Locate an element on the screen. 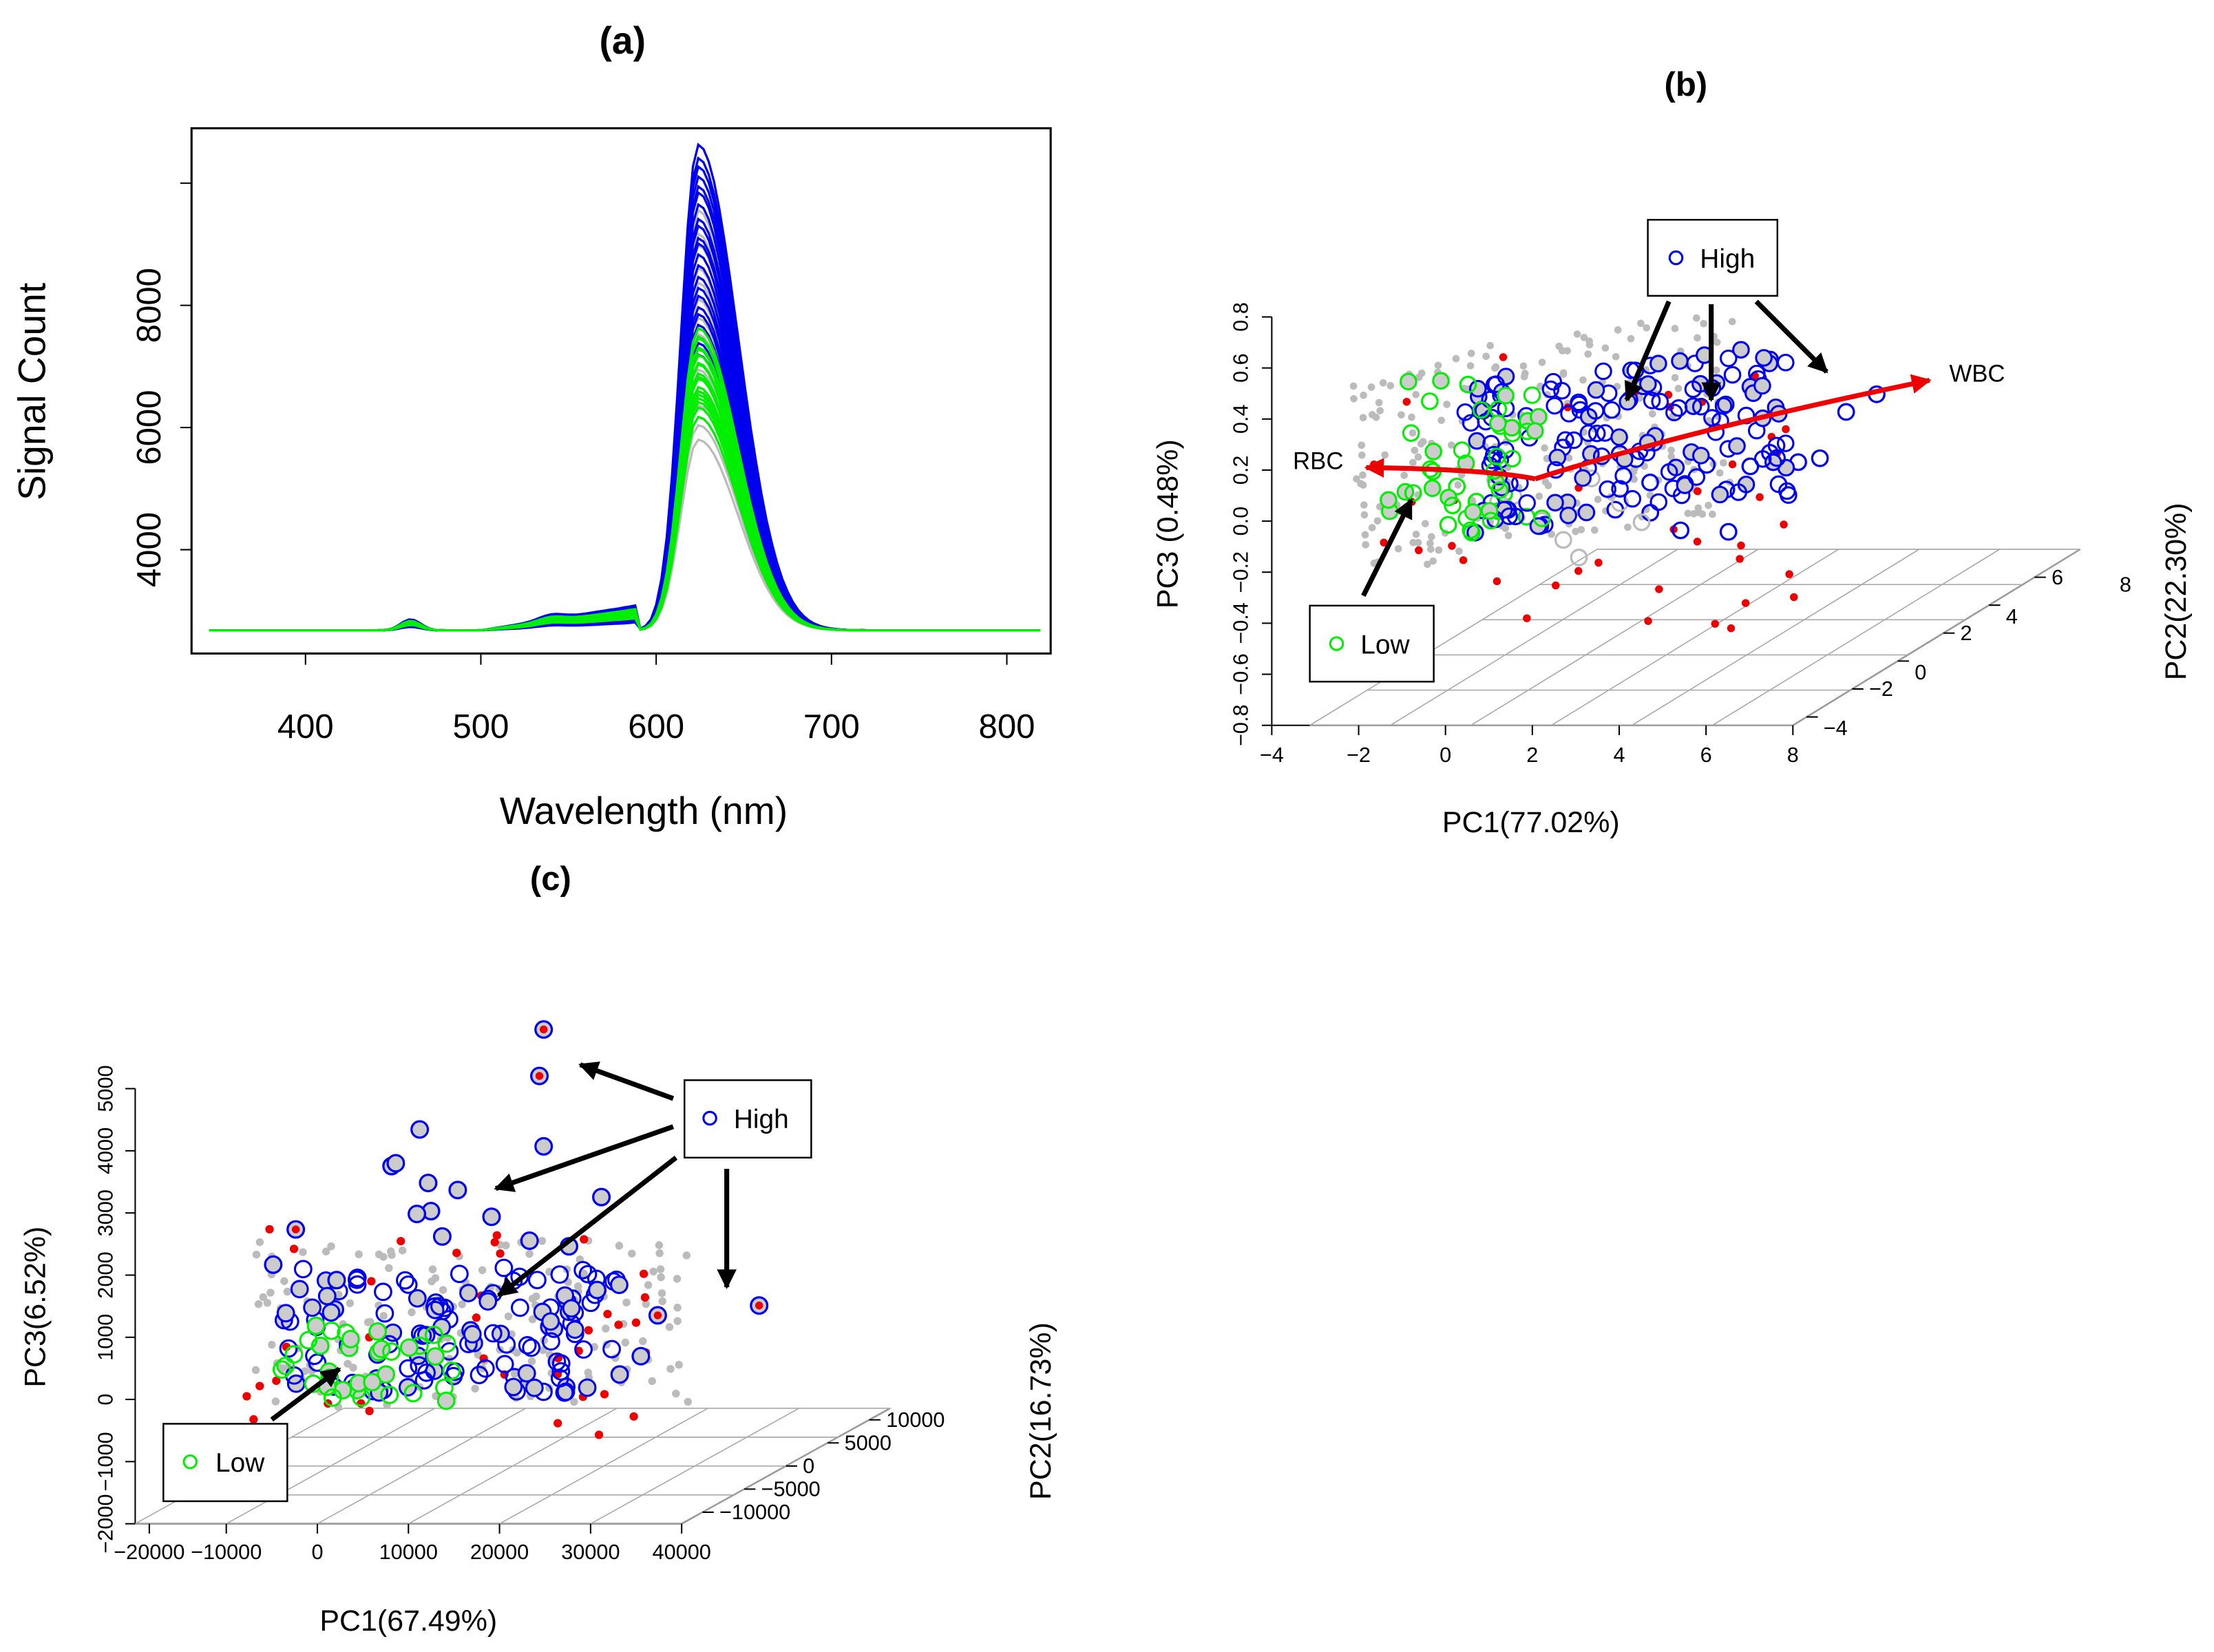  x-tick-label: 30000 is located at coordinates (590, 1552).